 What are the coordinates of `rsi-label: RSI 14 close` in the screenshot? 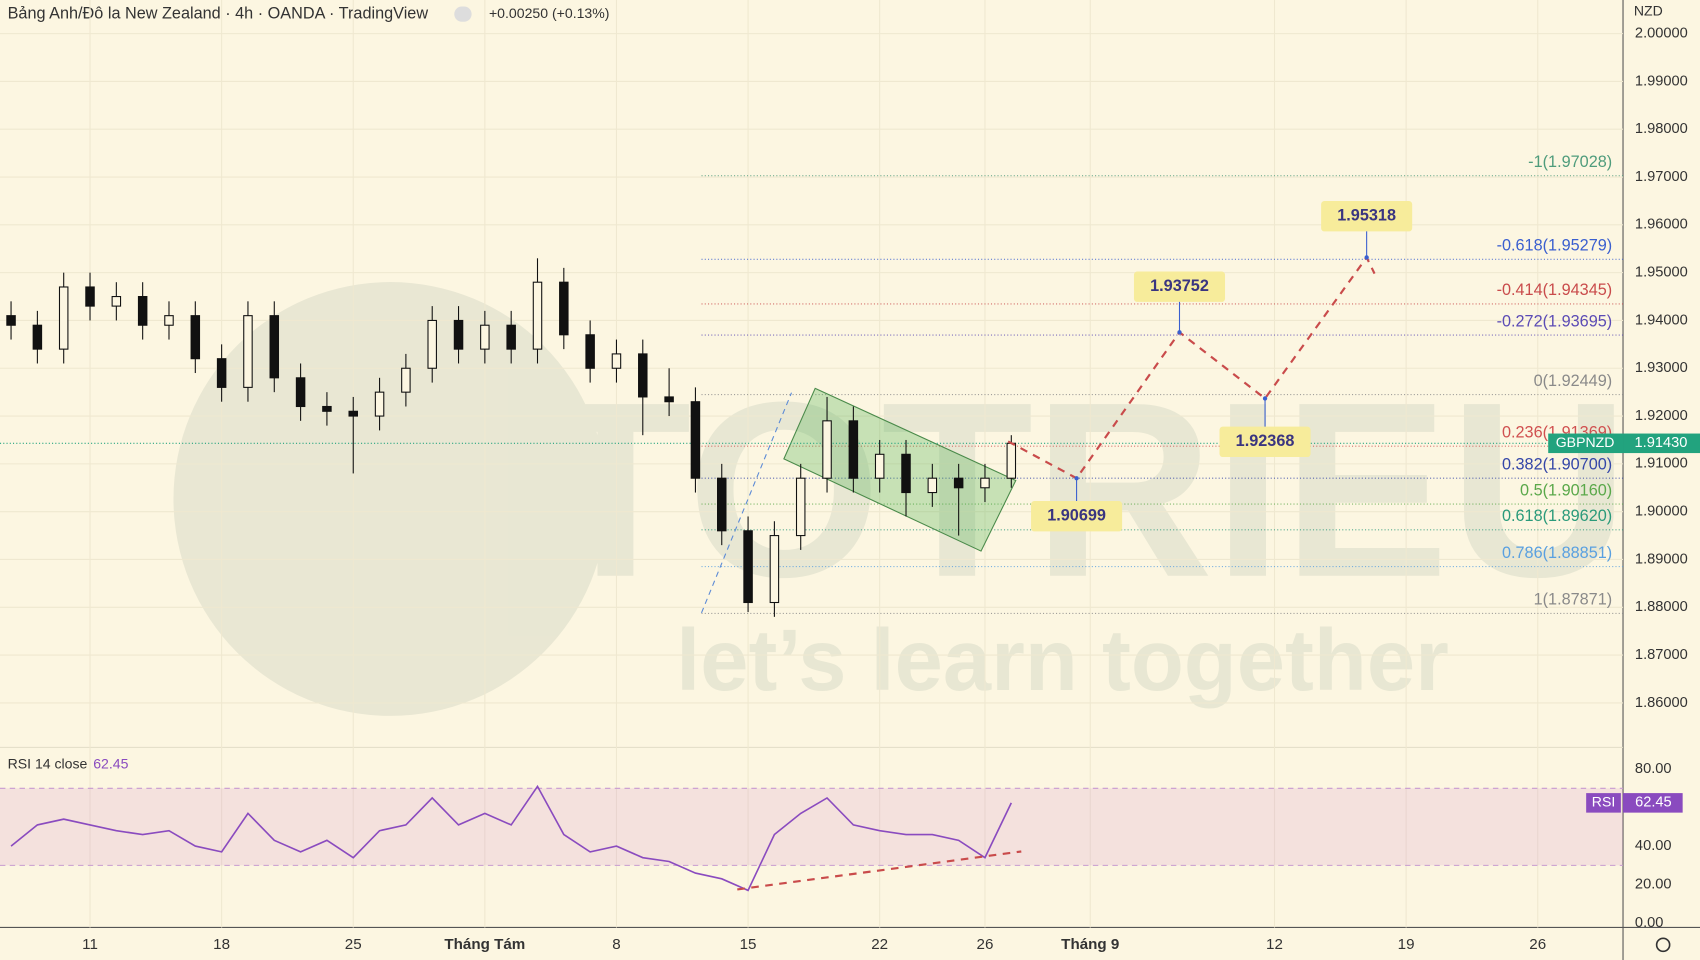 It's located at (48, 763).